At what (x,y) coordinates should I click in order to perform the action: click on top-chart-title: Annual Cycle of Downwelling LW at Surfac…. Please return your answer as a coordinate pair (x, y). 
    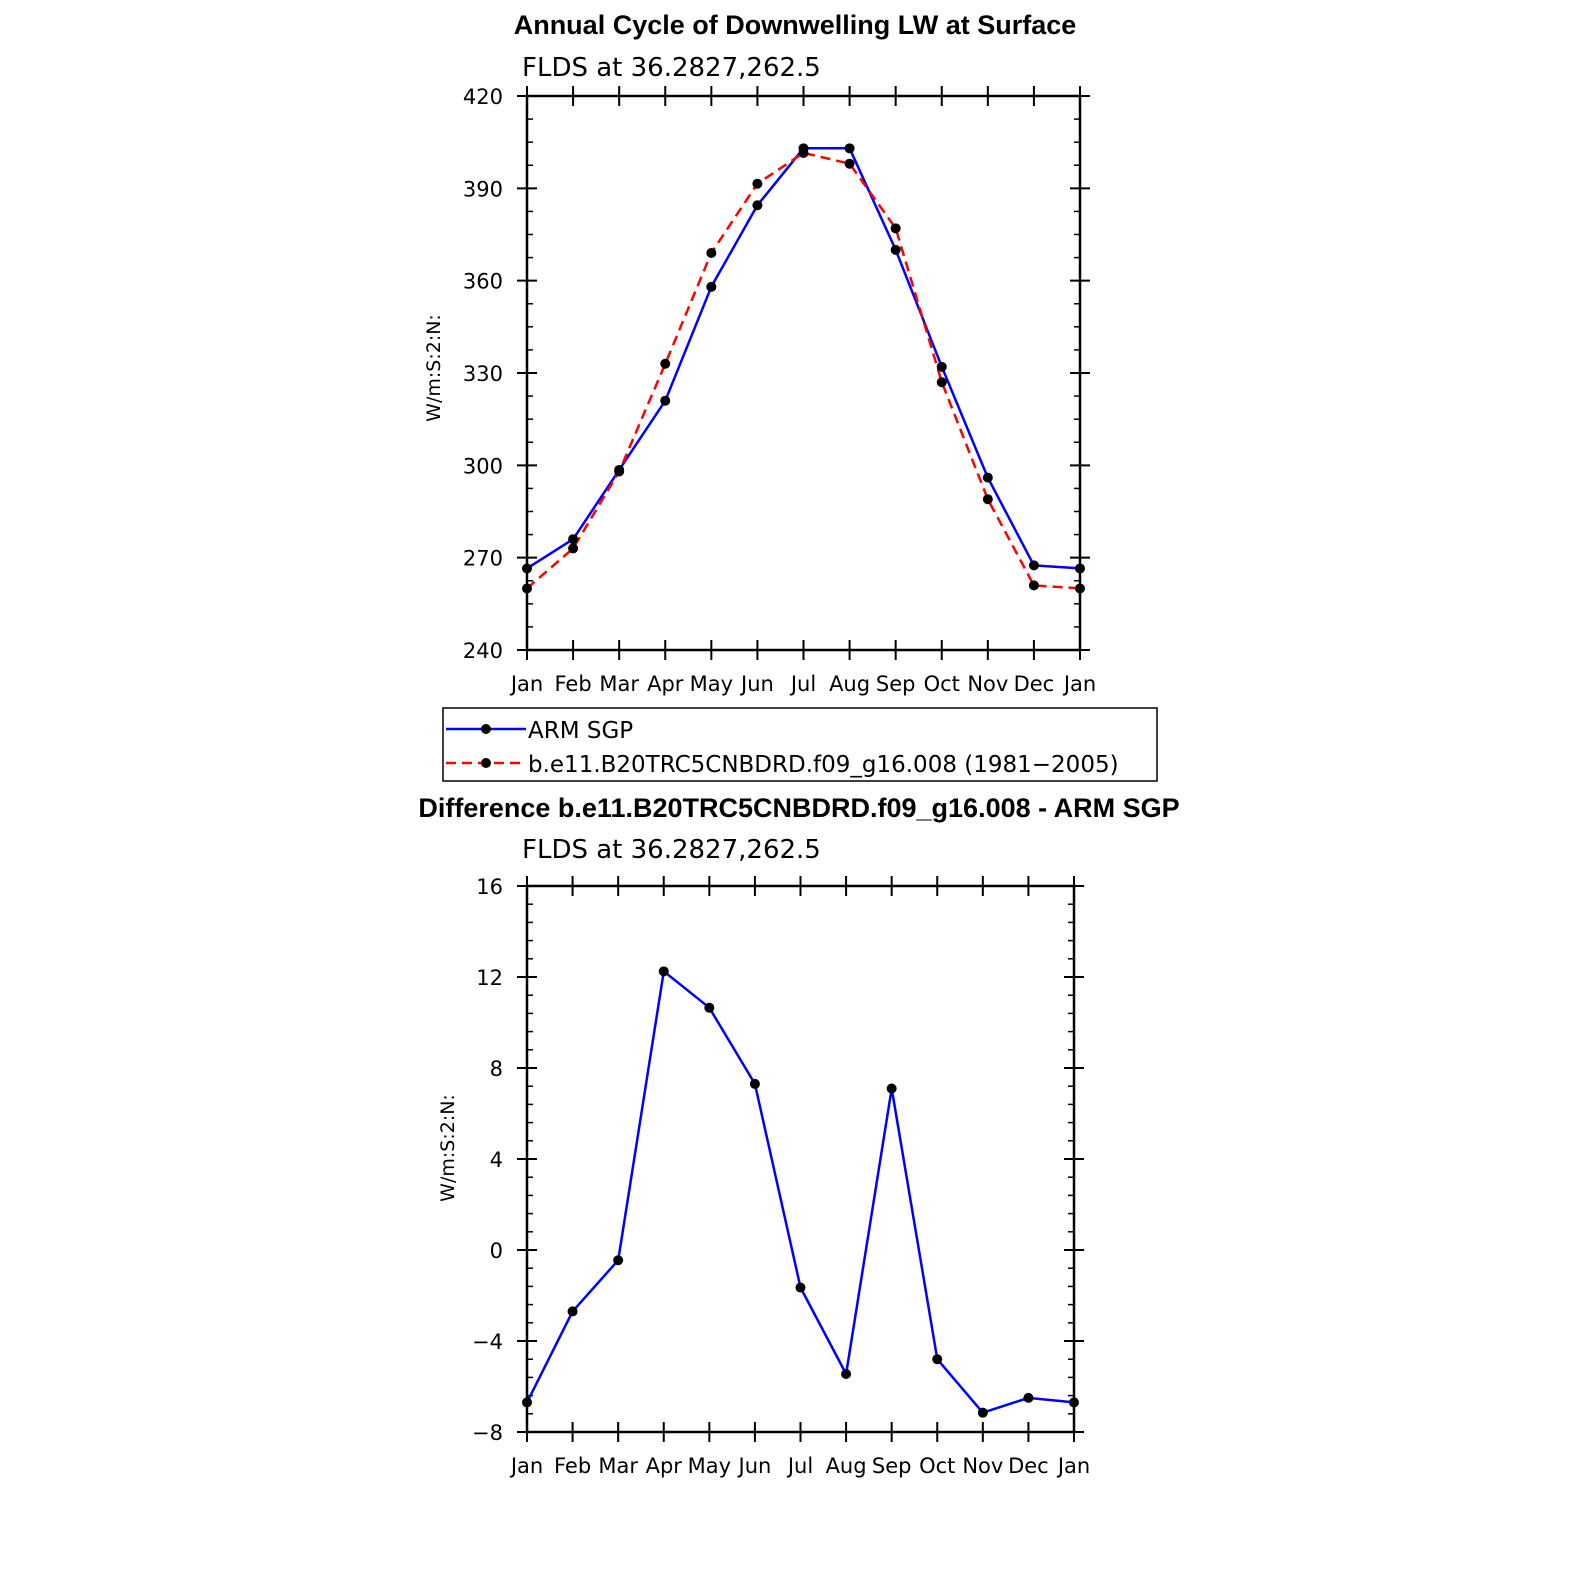
    Looking at the image, I should click on (795, 25).